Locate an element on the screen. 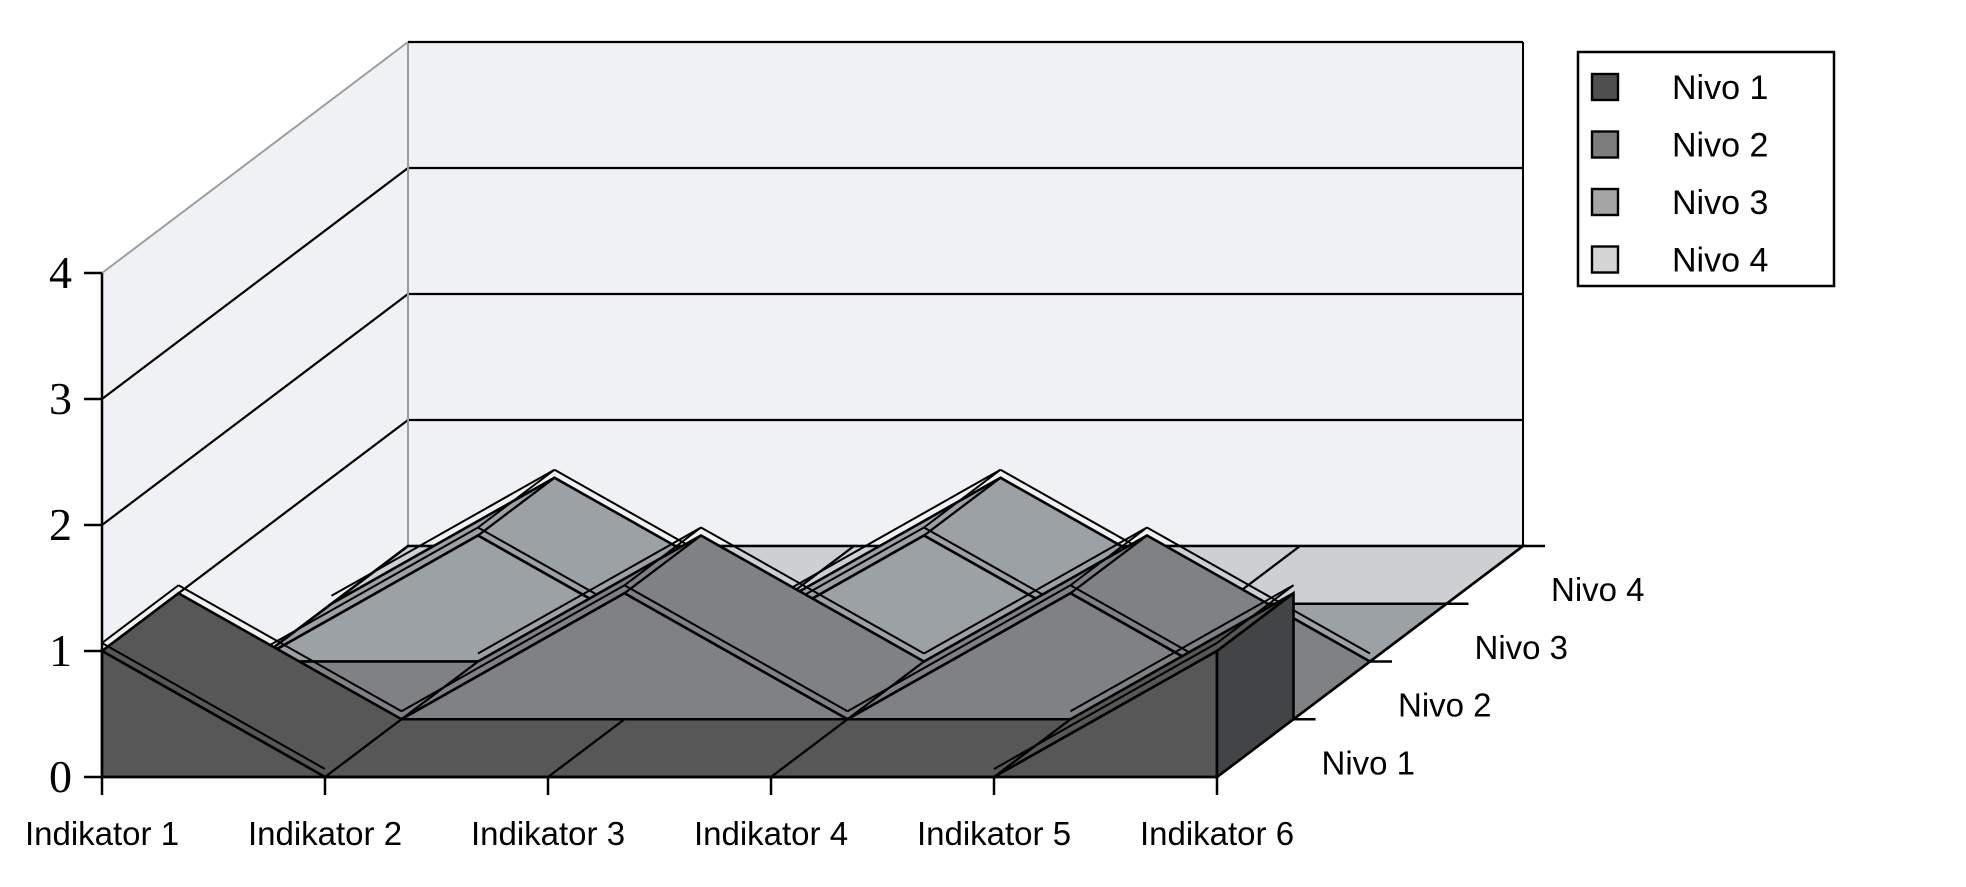 This screenshot has width=1966, height=887. category-label-4: Indikator 4 is located at coordinates (771, 833).